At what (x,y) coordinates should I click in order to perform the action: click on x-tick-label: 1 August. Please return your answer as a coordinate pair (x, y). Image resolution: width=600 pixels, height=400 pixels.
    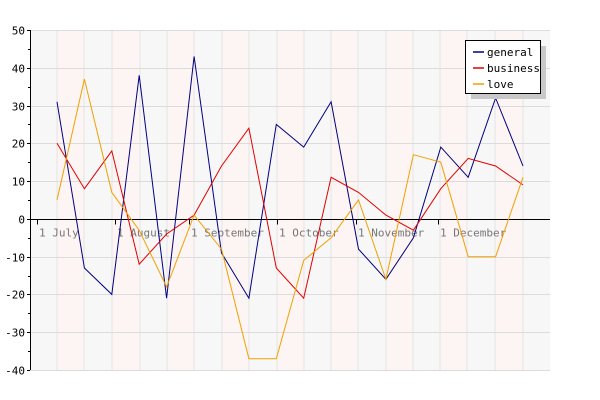
    Looking at the image, I should click on (143, 233).